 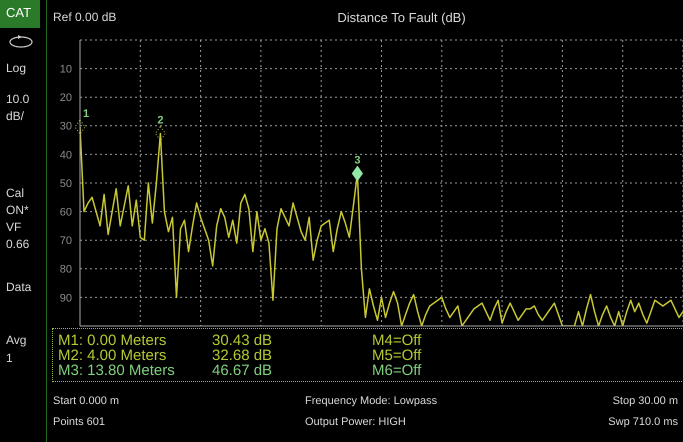 What do you see at coordinates (112, 340) in the screenshot?
I see `text: M1: 0.00 Meters` at bounding box center [112, 340].